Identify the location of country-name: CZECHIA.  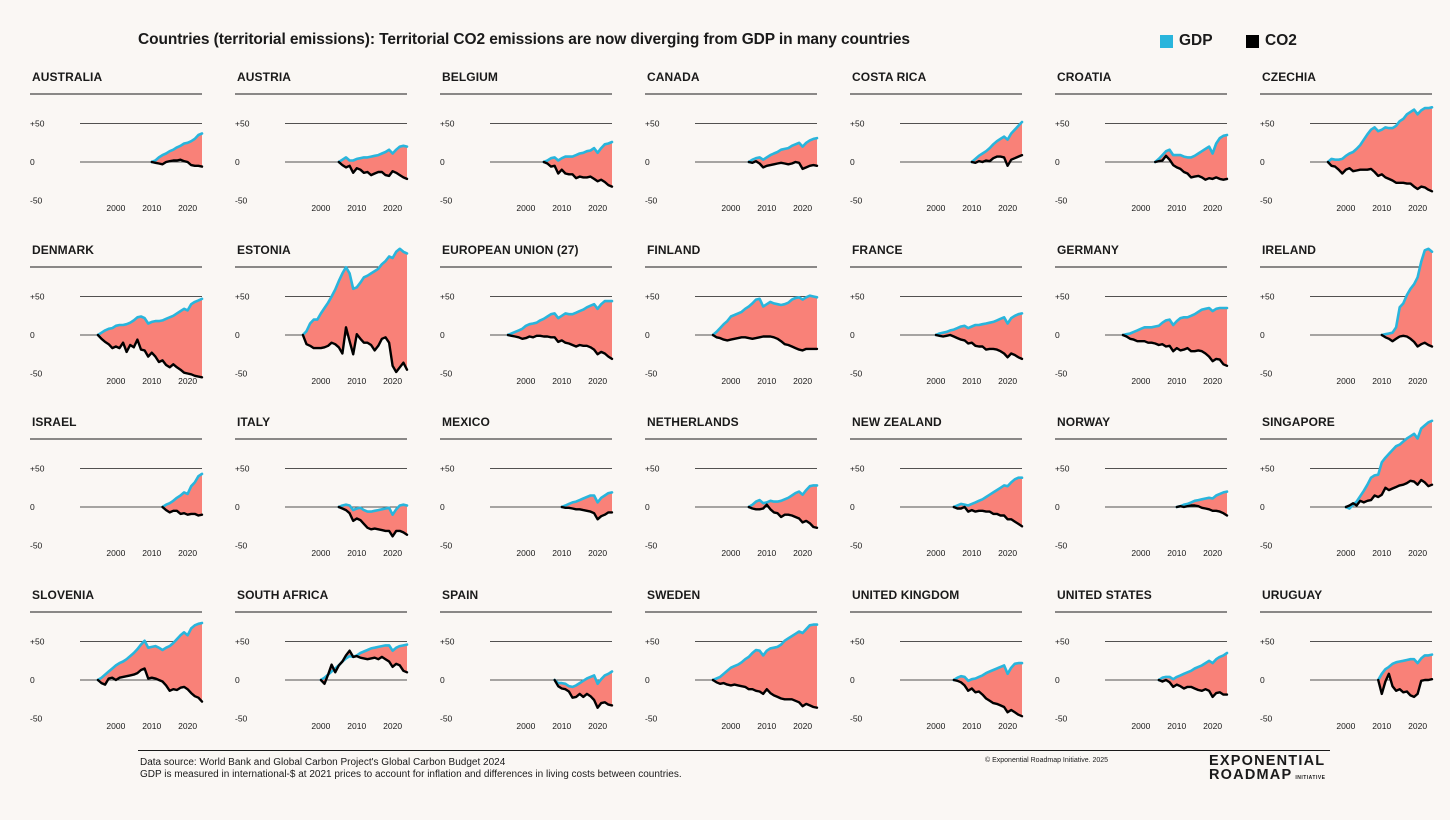
(1289, 77).